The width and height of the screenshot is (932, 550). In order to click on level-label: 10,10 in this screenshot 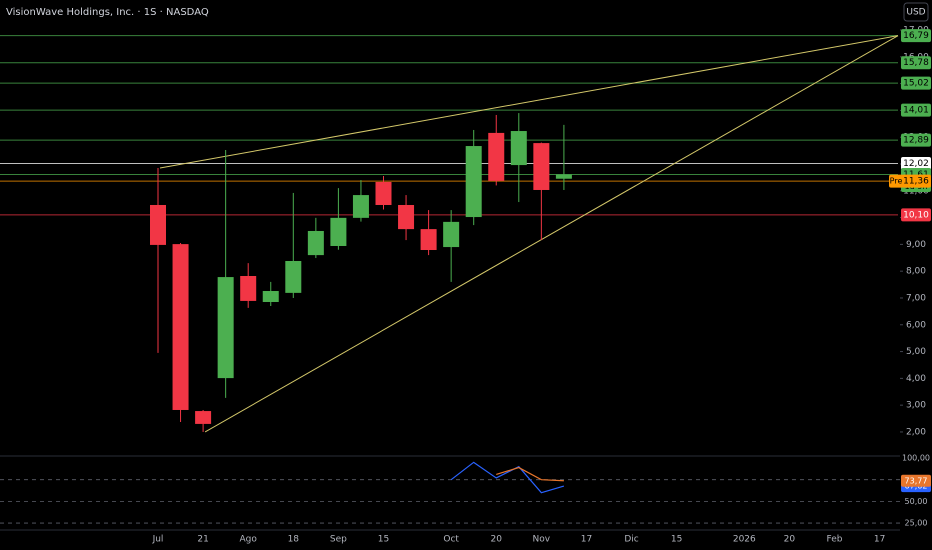, I will do `click(916, 215)`.